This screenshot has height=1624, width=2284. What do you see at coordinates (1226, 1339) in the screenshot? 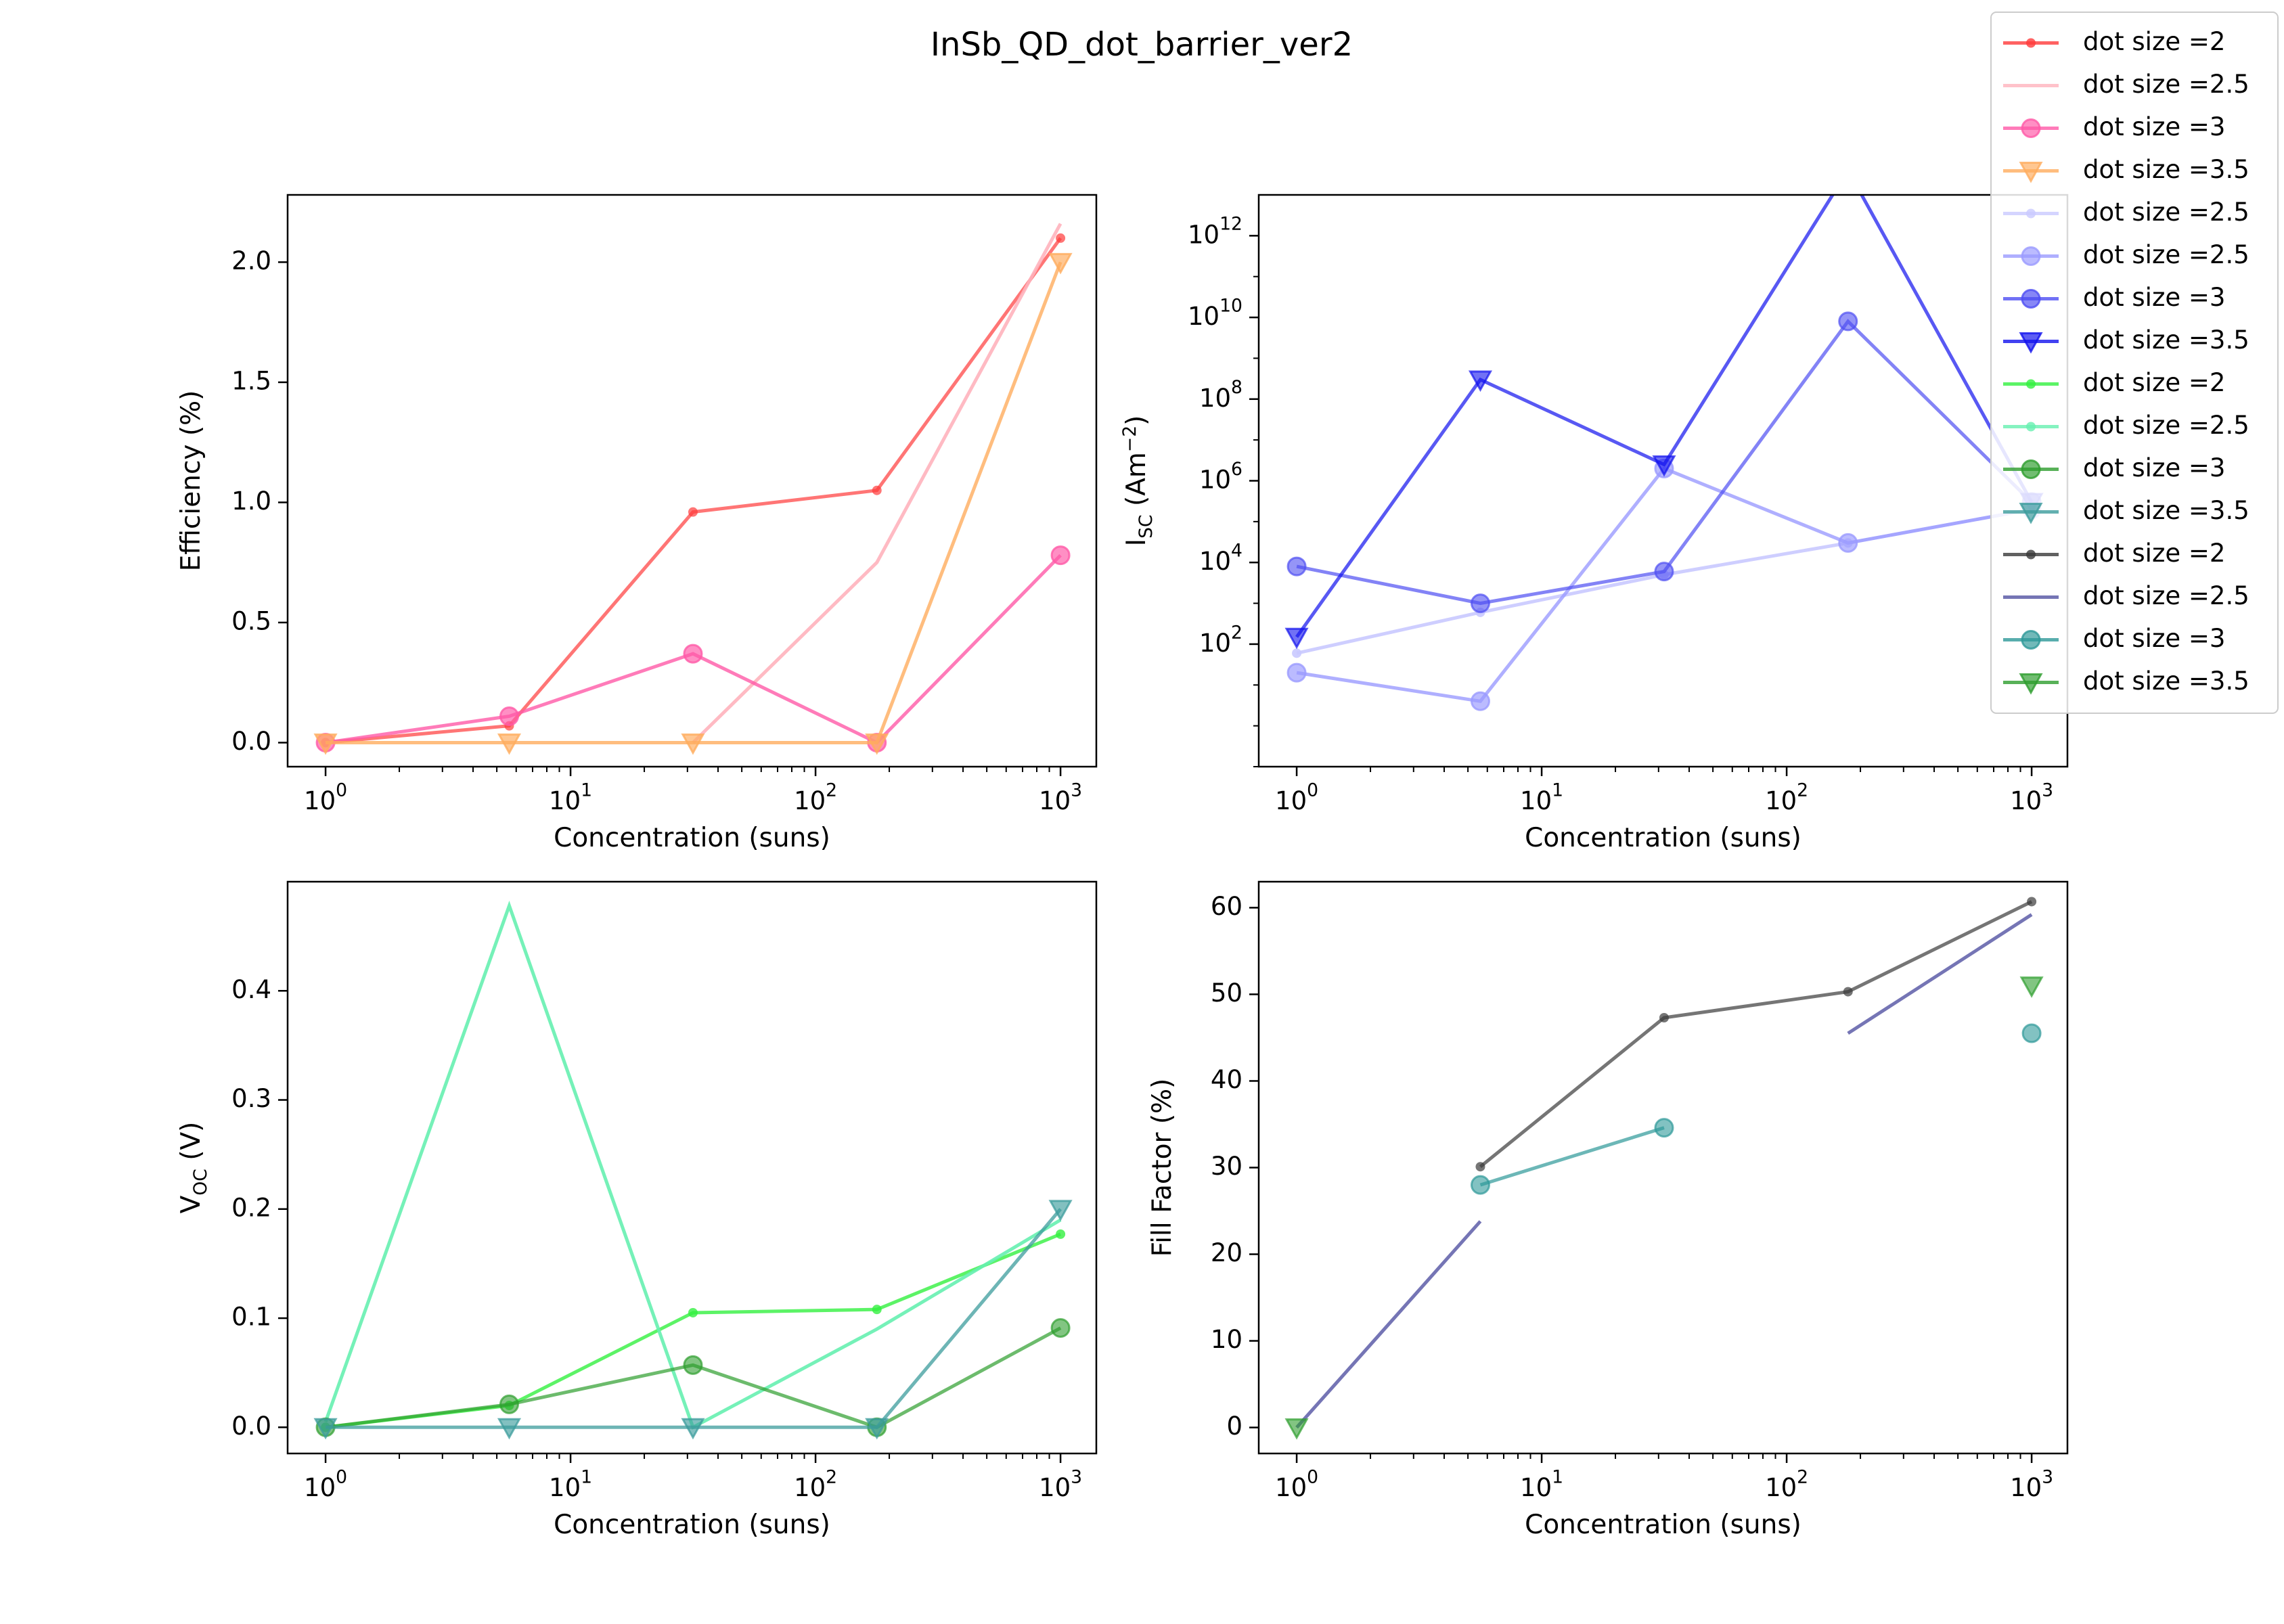
I see `y-tick-label: 10` at bounding box center [1226, 1339].